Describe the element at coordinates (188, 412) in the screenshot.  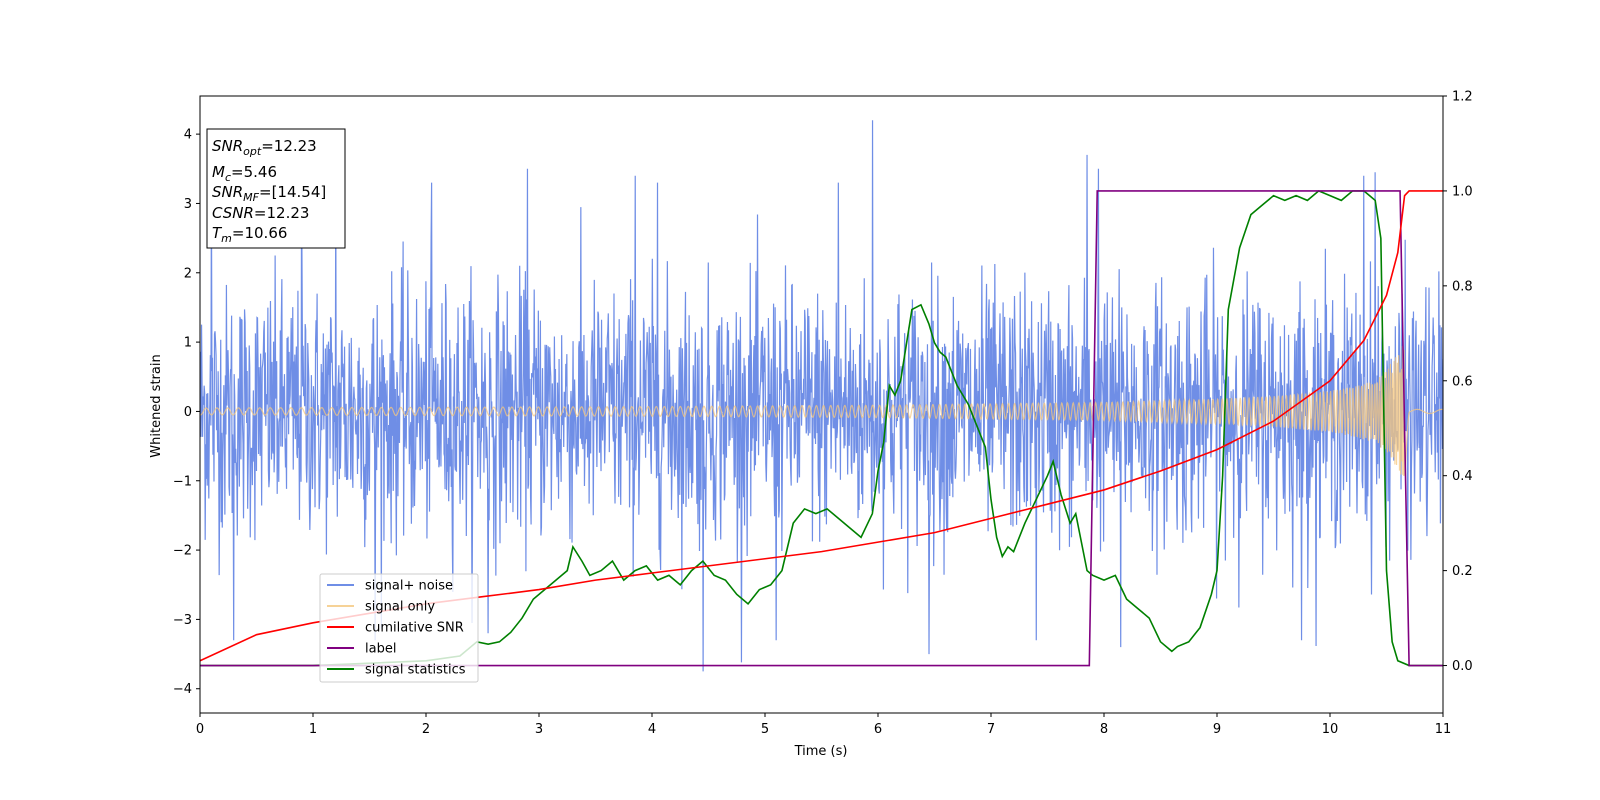
I see `y-tick-label: 0` at that location.